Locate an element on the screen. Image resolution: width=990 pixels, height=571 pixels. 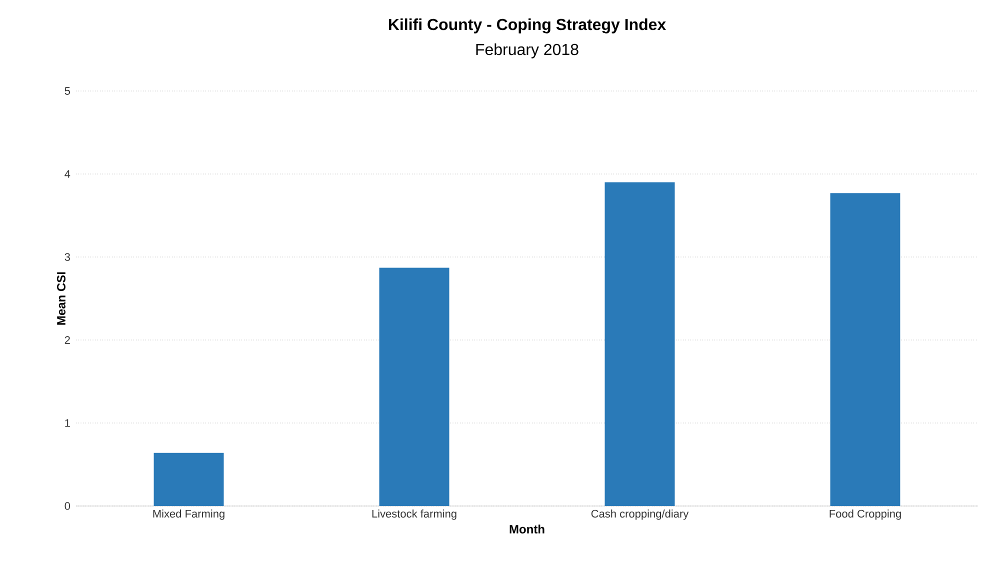
y-tick-label: 3 is located at coordinates (67, 257).